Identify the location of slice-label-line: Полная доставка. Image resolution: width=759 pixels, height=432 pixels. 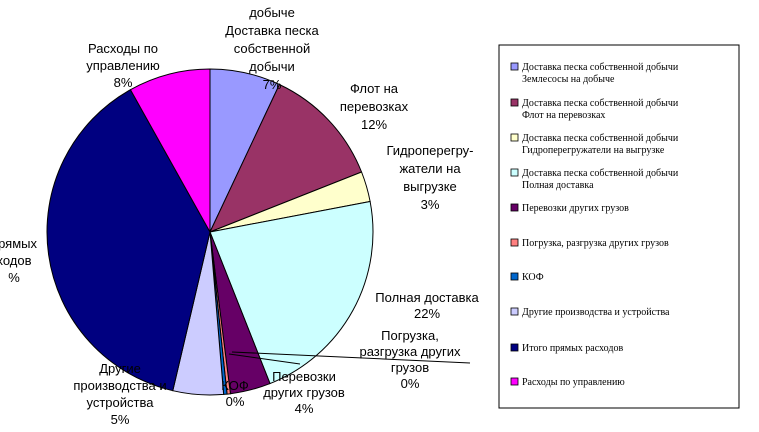
(427, 297).